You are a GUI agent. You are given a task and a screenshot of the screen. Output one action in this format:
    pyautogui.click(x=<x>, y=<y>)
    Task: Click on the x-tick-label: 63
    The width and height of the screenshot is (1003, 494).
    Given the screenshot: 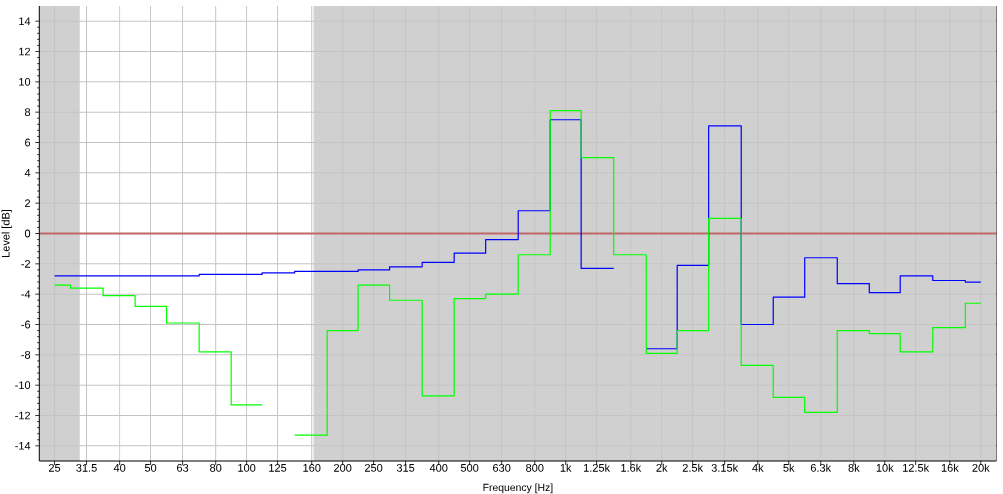 What is the action you would take?
    pyautogui.click(x=183, y=467)
    